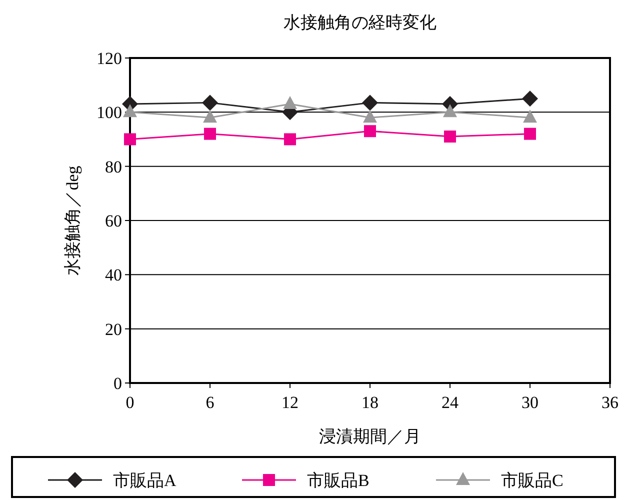 This screenshot has width=636, height=500. Describe the element at coordinates (109, 58) in the screenshot. I see `y-tick-label: 120` at that location.